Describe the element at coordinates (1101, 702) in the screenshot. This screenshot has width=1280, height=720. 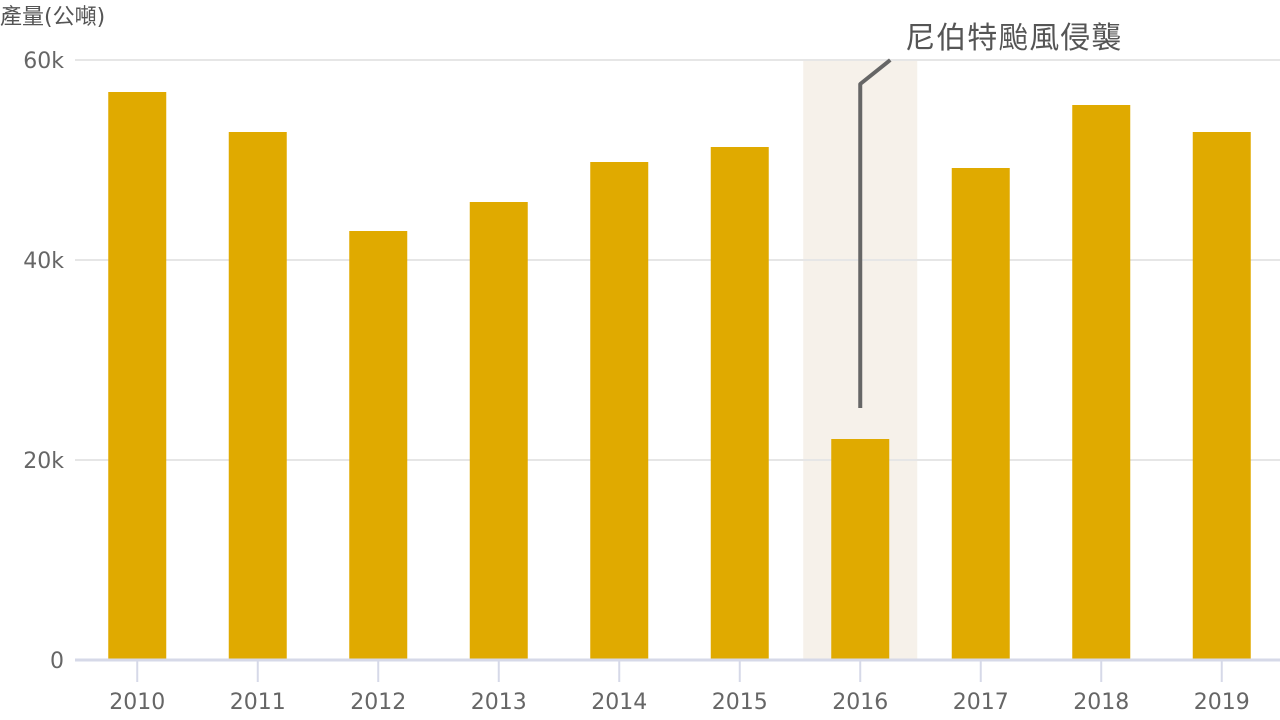
I see `x-tick-label-2018: 2018` at that location.